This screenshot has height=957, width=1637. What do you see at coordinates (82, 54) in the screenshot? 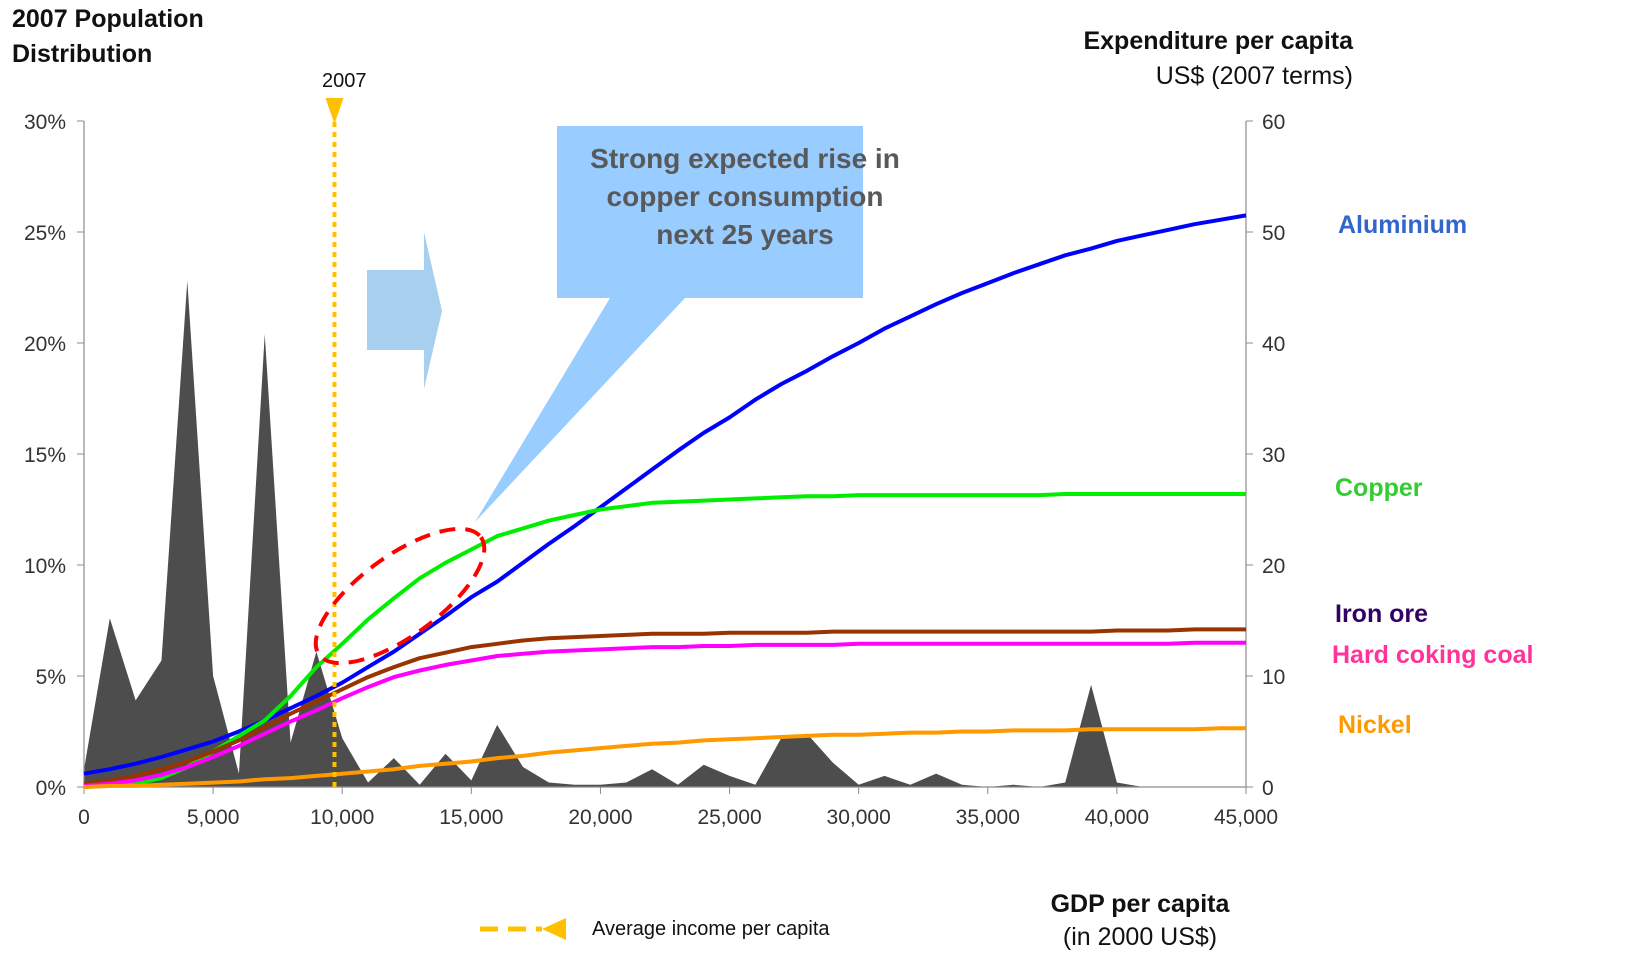
I see `left-axis-title-line2: Distribution` at bounding box center [82, 54].